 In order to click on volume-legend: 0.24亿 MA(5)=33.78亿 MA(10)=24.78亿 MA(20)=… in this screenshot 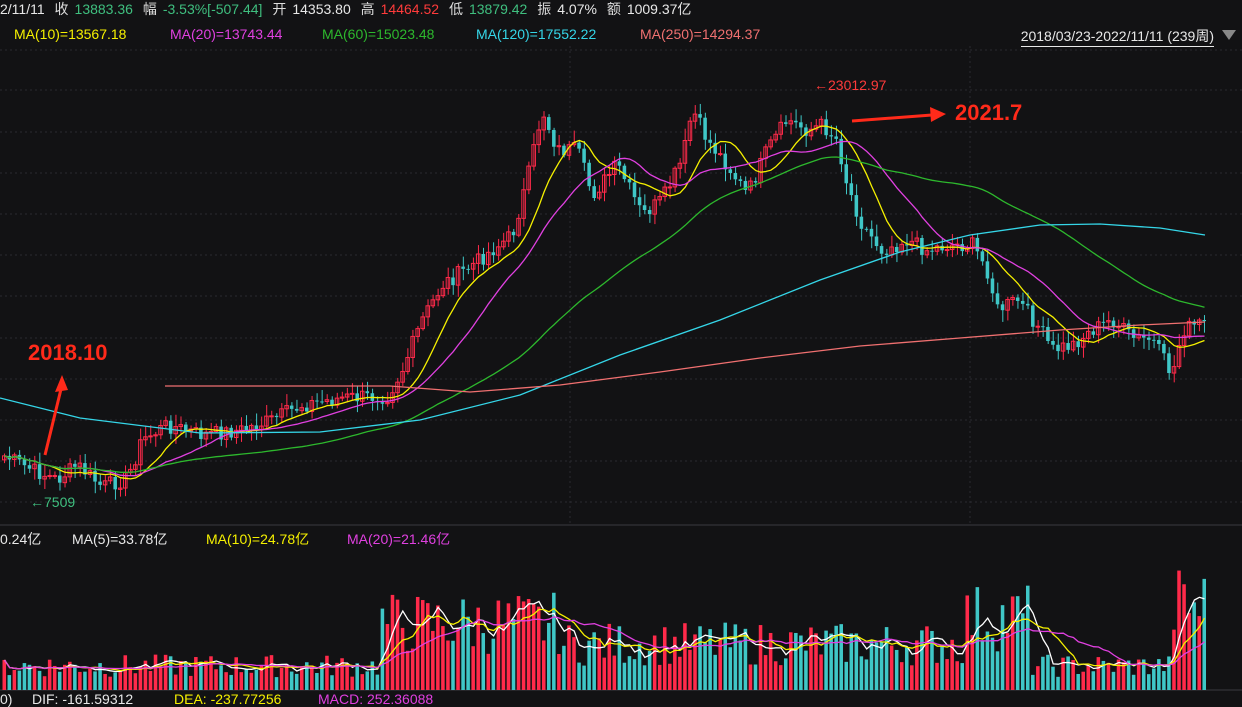, I will do `click(621, 538)`.